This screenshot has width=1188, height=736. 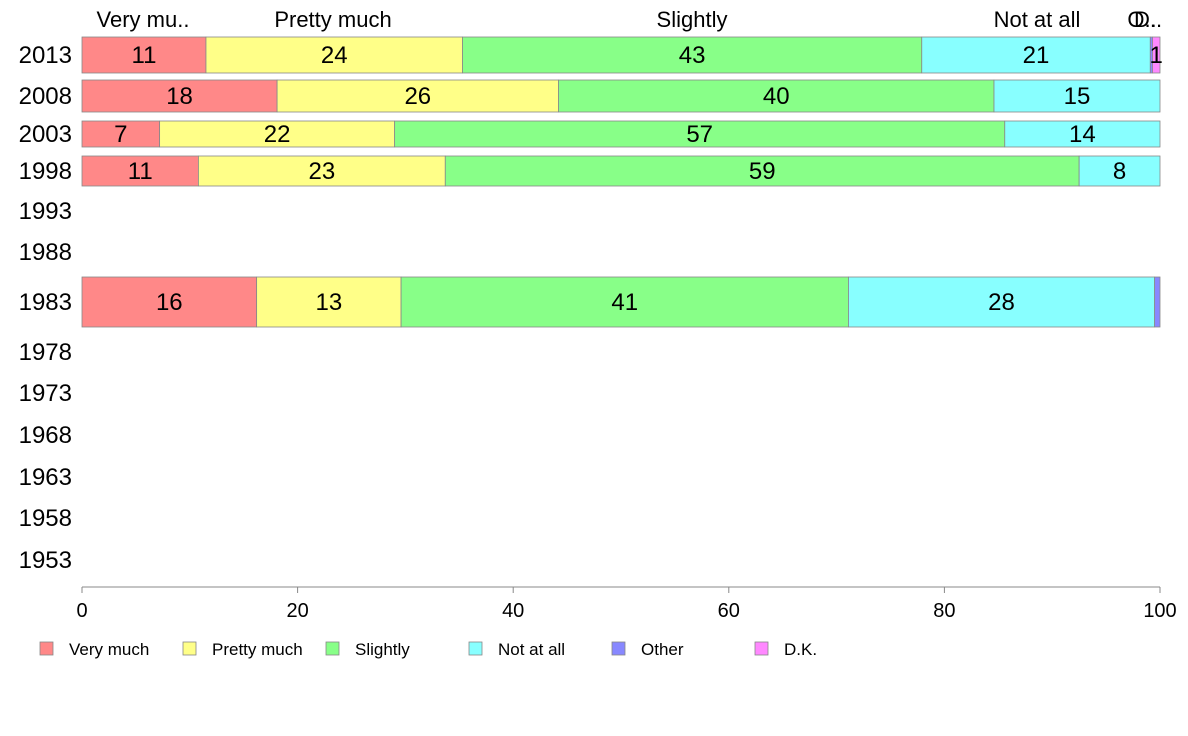 What do you see at coordinates (800, 649) in the screenshot?
I see `legend-label-d-k-: D.K.` at bounding box center [800, 649].